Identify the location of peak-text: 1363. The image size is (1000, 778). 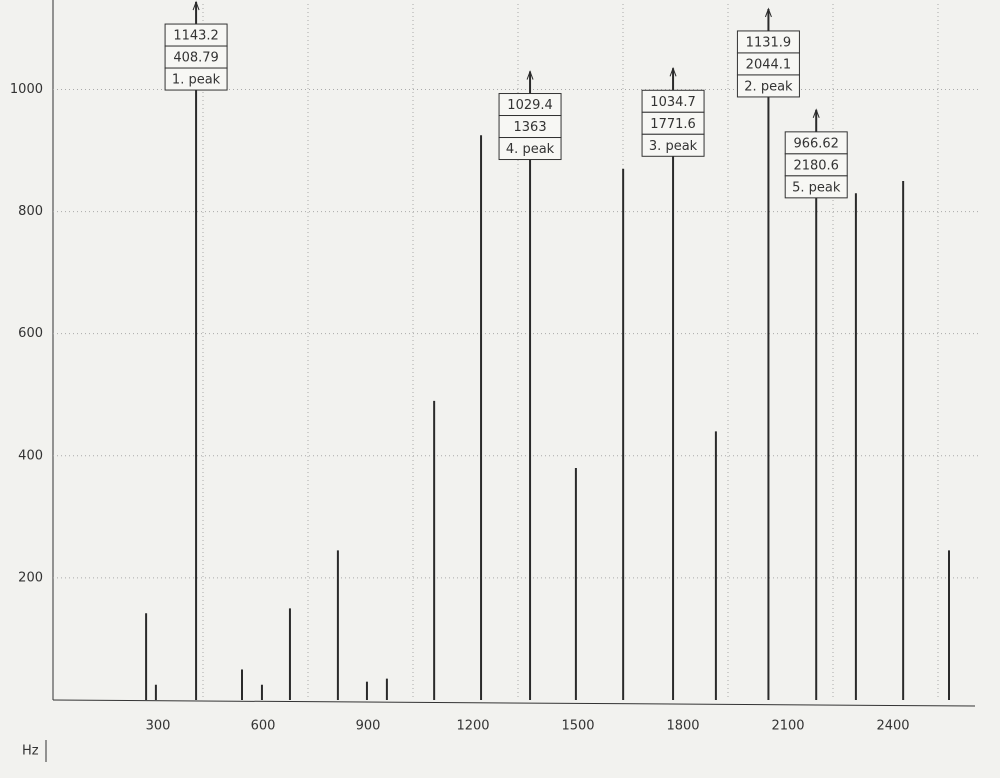
(530, 127).